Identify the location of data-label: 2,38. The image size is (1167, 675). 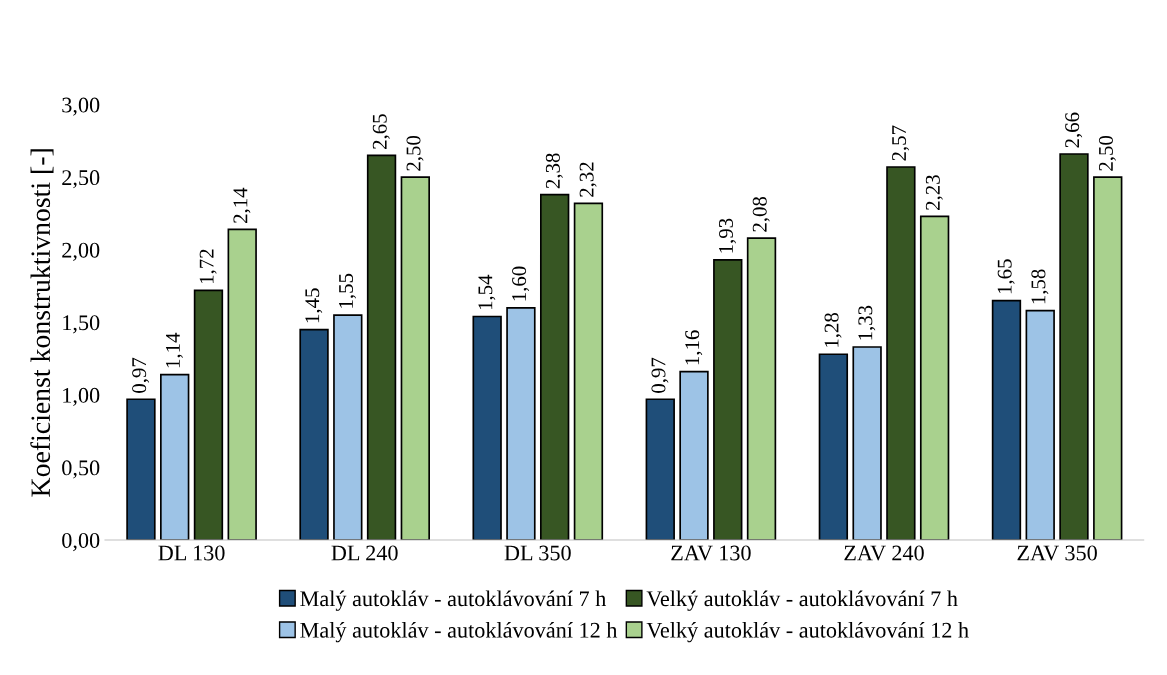
(554, 171).